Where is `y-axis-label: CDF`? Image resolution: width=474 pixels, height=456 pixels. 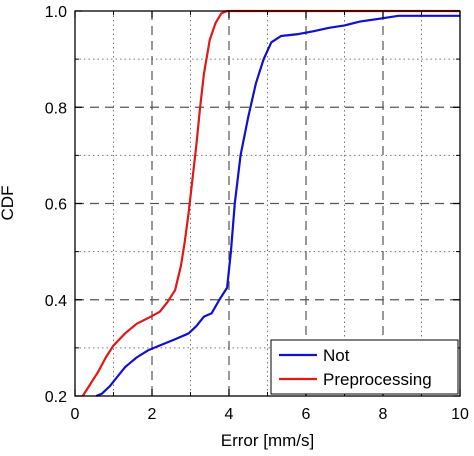 y-axis-label: CDF is located at coordinates (8, 203).